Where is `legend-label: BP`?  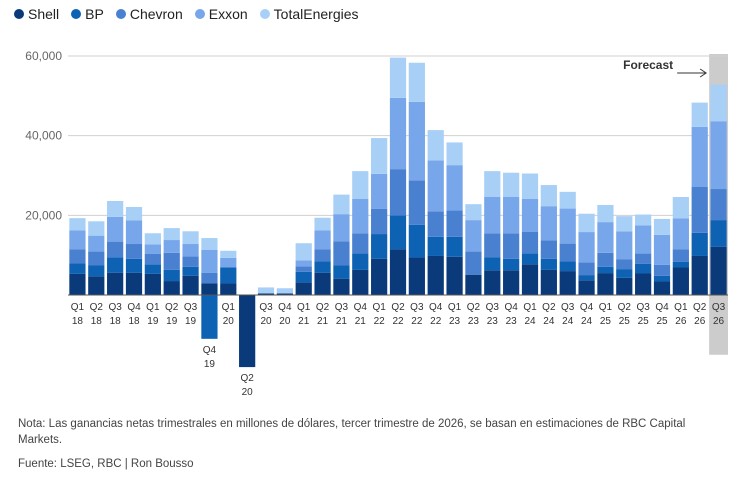 legend-label: BP is located at coordinates (94, 14).